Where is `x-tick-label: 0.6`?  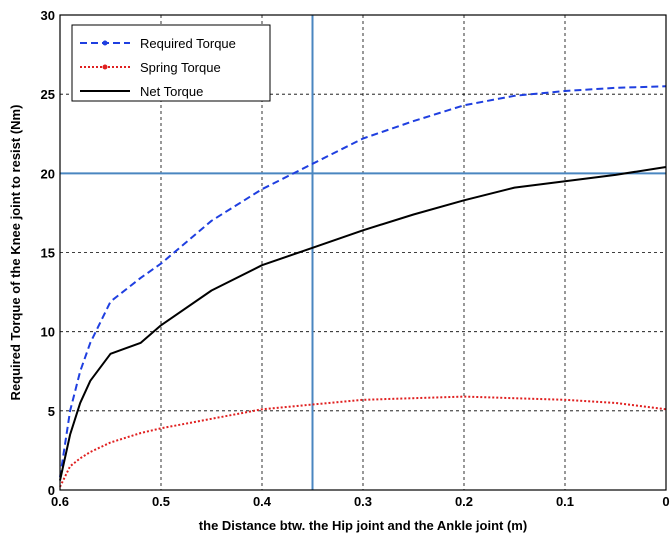 x-tick-label: 0.6 is located at coordinates (60, 501).